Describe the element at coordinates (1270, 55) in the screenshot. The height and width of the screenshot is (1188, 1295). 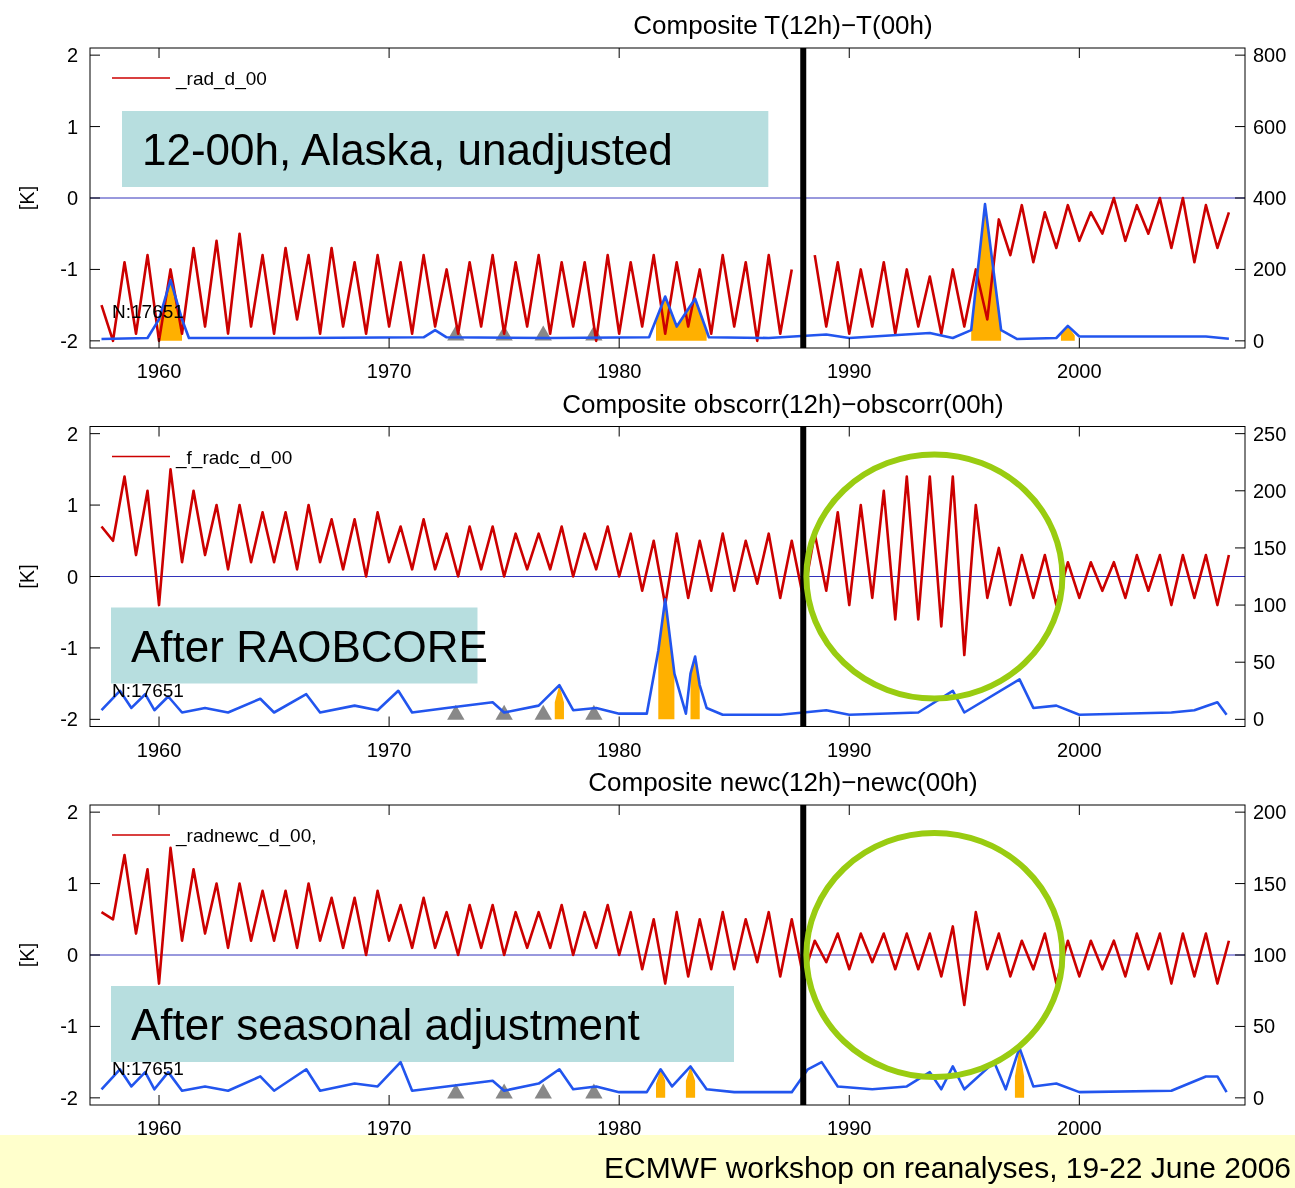
I see `y2-tick-label: 800` at that location.